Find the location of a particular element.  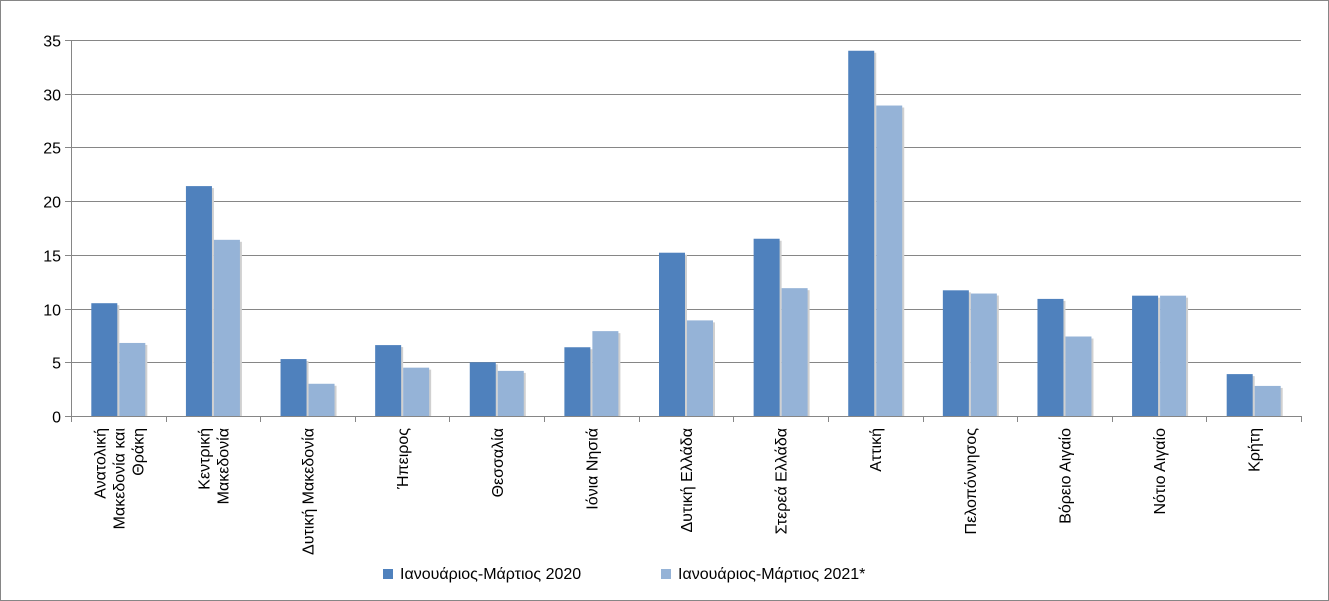

x-category-label: Κρήτη is located at coordinates (1255, 450).